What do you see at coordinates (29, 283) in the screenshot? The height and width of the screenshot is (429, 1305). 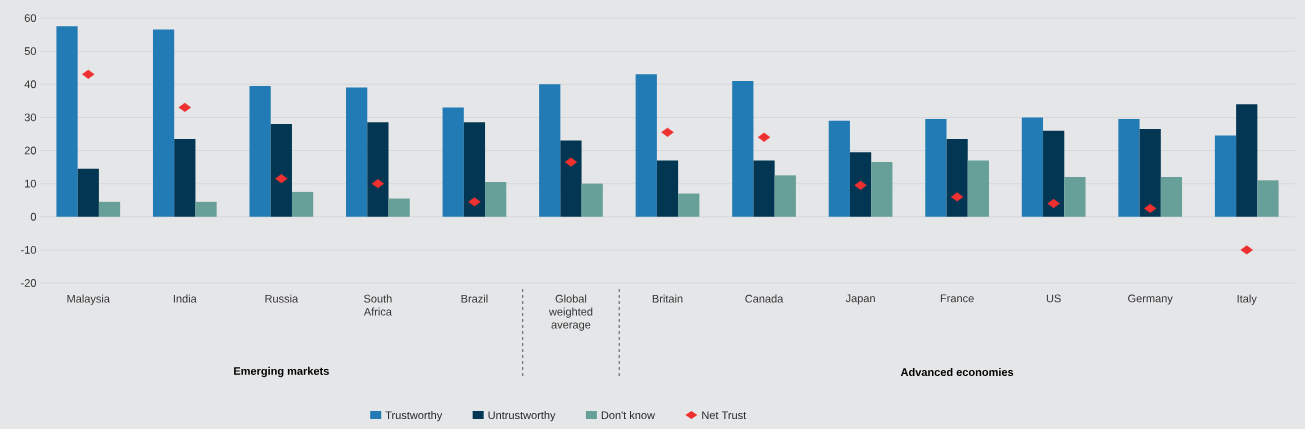 I see `y-tick-label: -20` at bounding box center [29, 283].